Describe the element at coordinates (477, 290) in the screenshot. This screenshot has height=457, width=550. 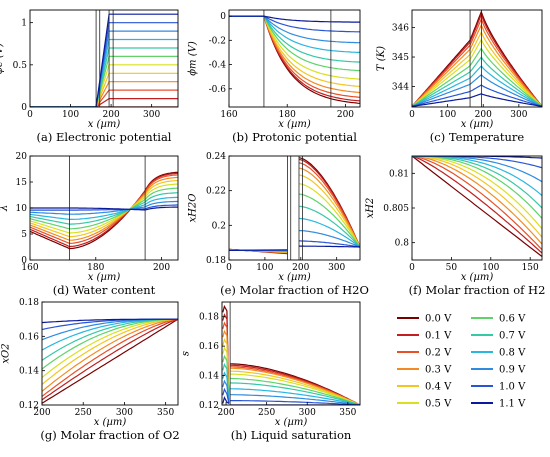
I see `caption-f: (f) Molar fraction of H2` at that location.